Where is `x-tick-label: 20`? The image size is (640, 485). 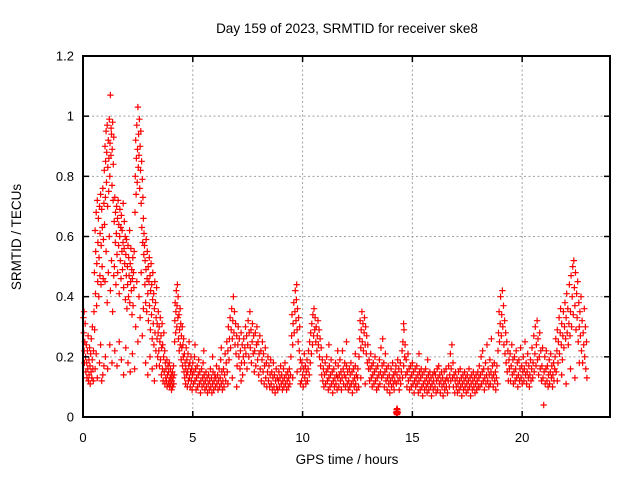
x-tick-label: 20 is located at coordinates (522, 437).